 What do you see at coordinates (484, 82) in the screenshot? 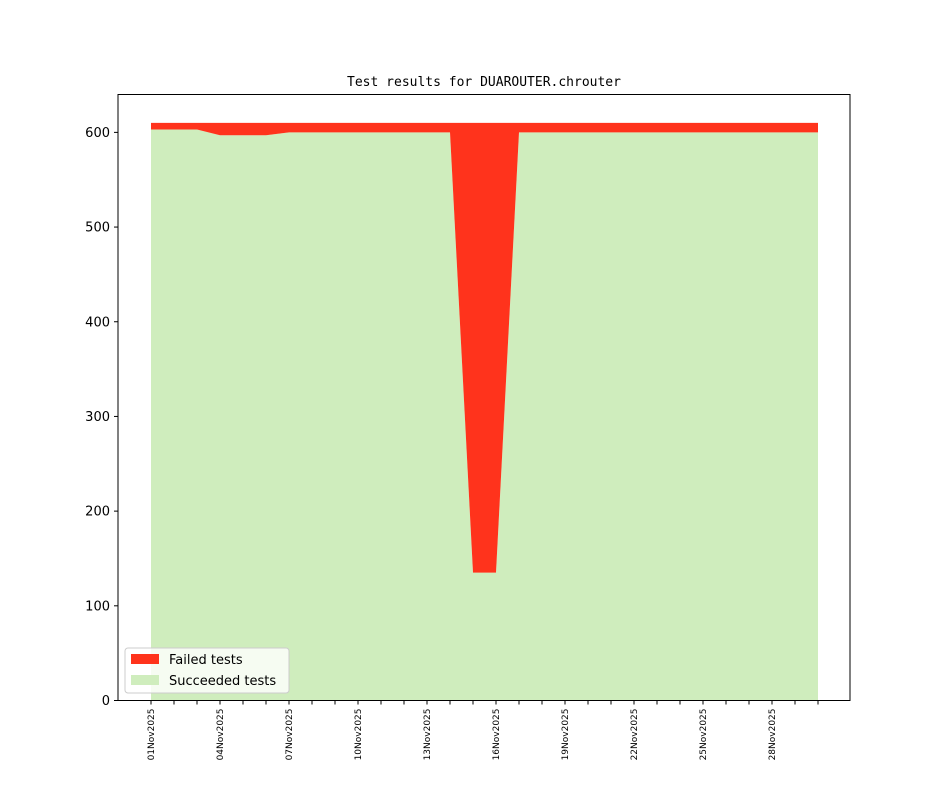
I see `chart-title: Test results for DUAROUTER.chrouter` at bounding box center [484, 82].